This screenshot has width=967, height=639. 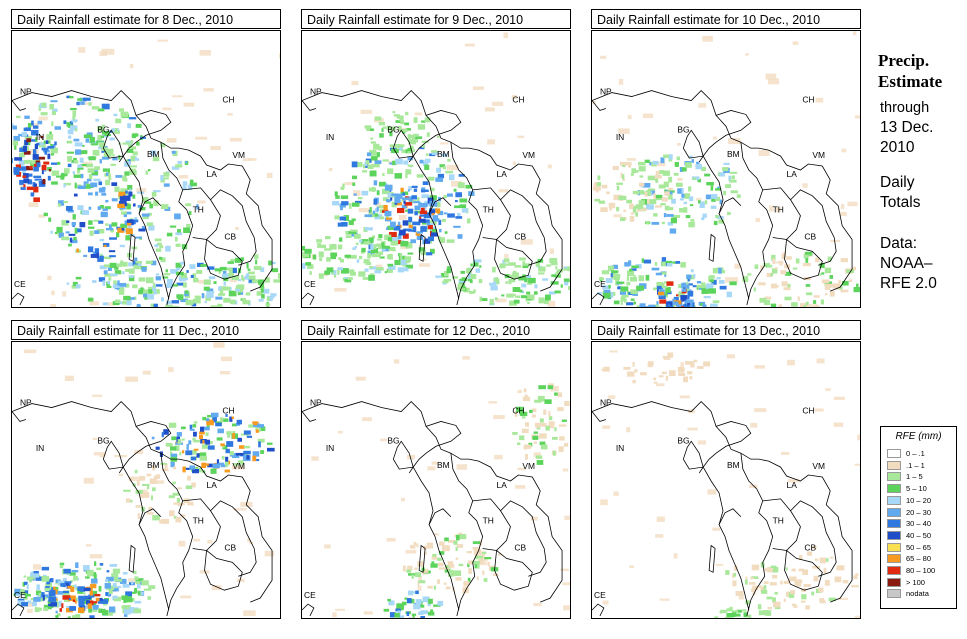 What do you see at coordinates (103, 129) in the screenshot?
I see `country-label-bg: BG` at bounding box center [103, 129].